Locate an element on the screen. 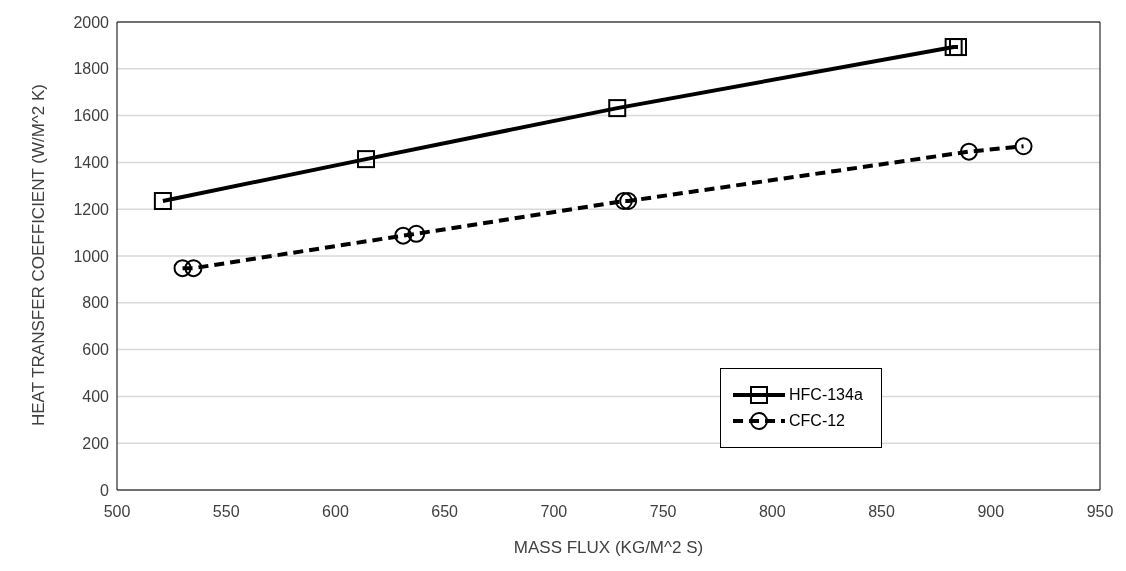 Image resolution: width=1126 pixels, height=571 pixels. x-tick-label: 700 is located at coordinates (554, 512).